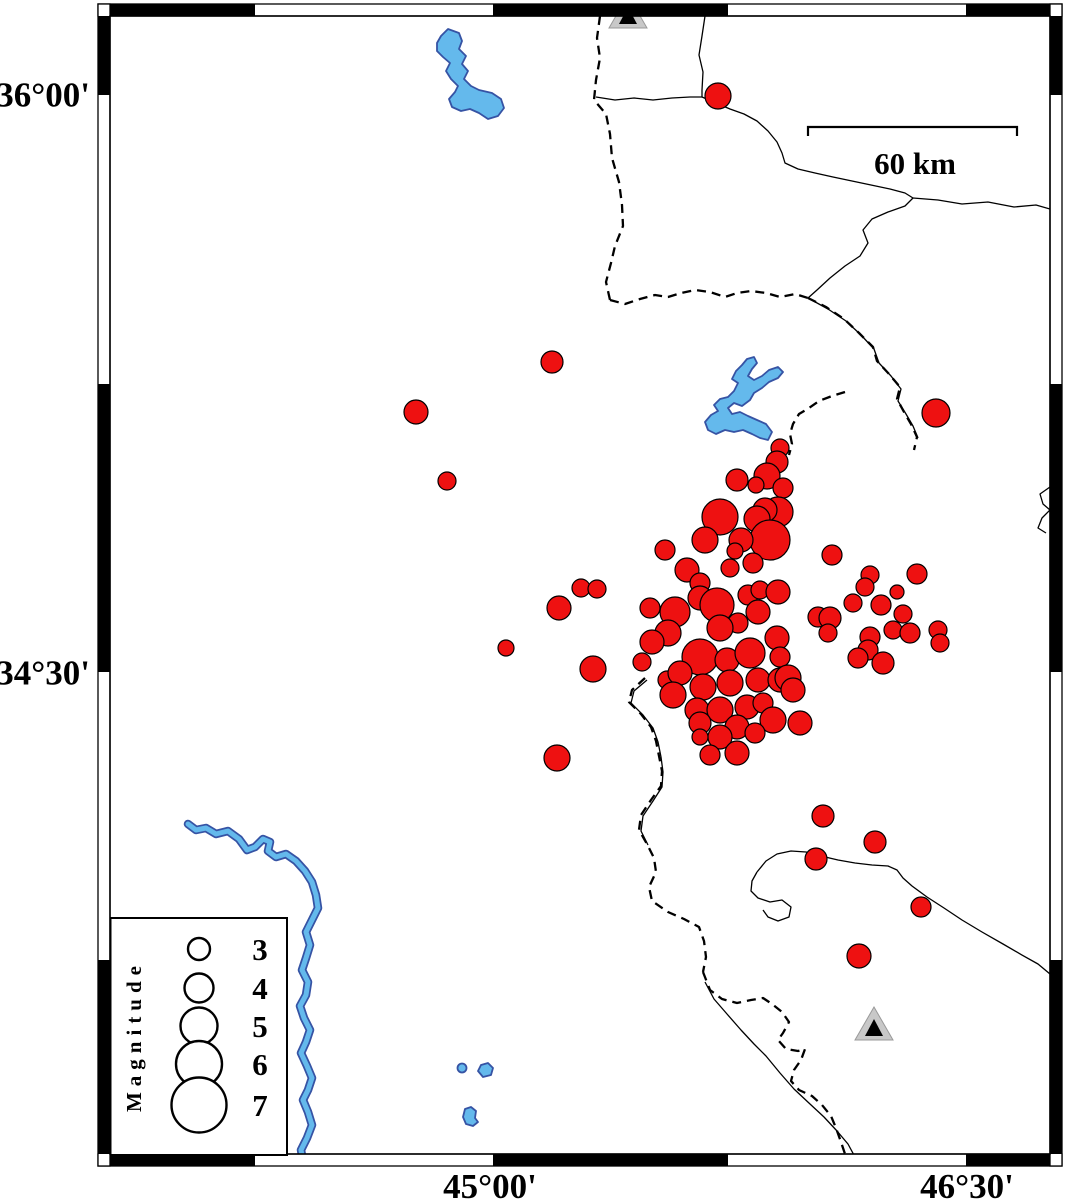  I want to click on legend-title: Magnitude, so click(134, 1036).